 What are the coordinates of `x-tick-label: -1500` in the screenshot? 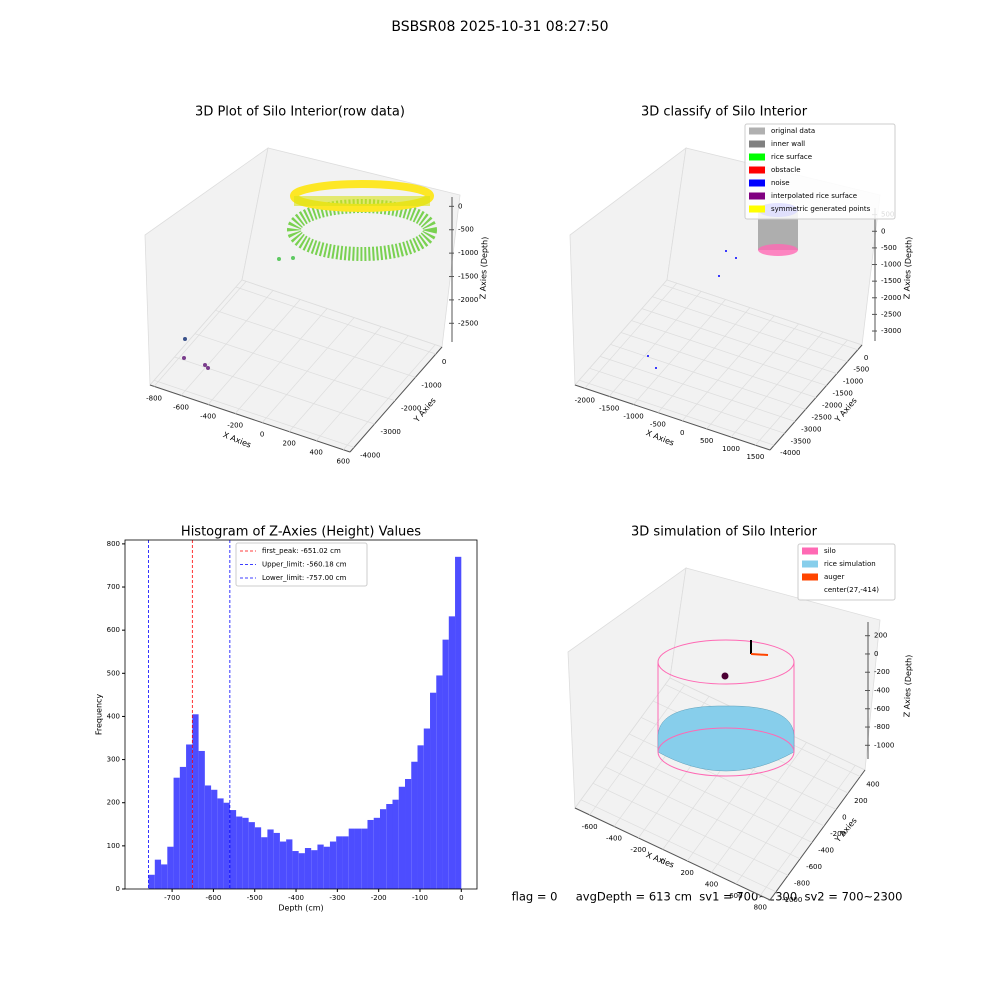 It's located at (609, 408).